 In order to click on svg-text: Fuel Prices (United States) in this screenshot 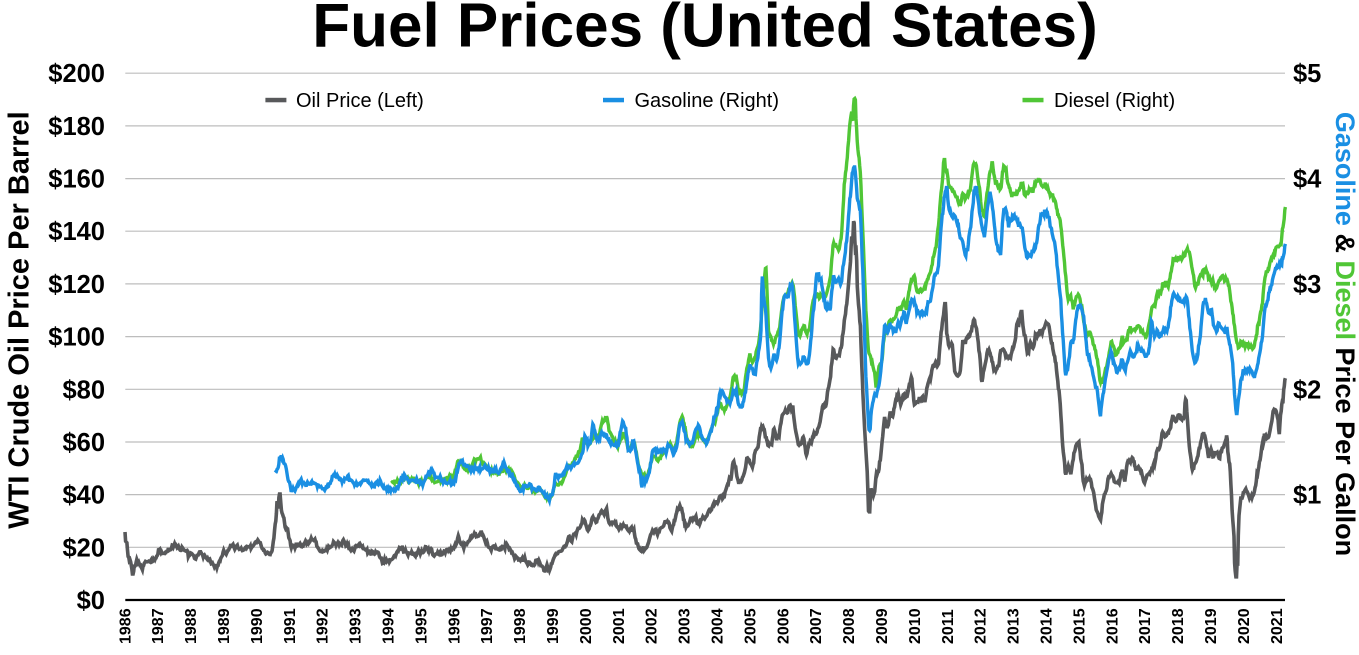, I will do `click(705, 30)`.